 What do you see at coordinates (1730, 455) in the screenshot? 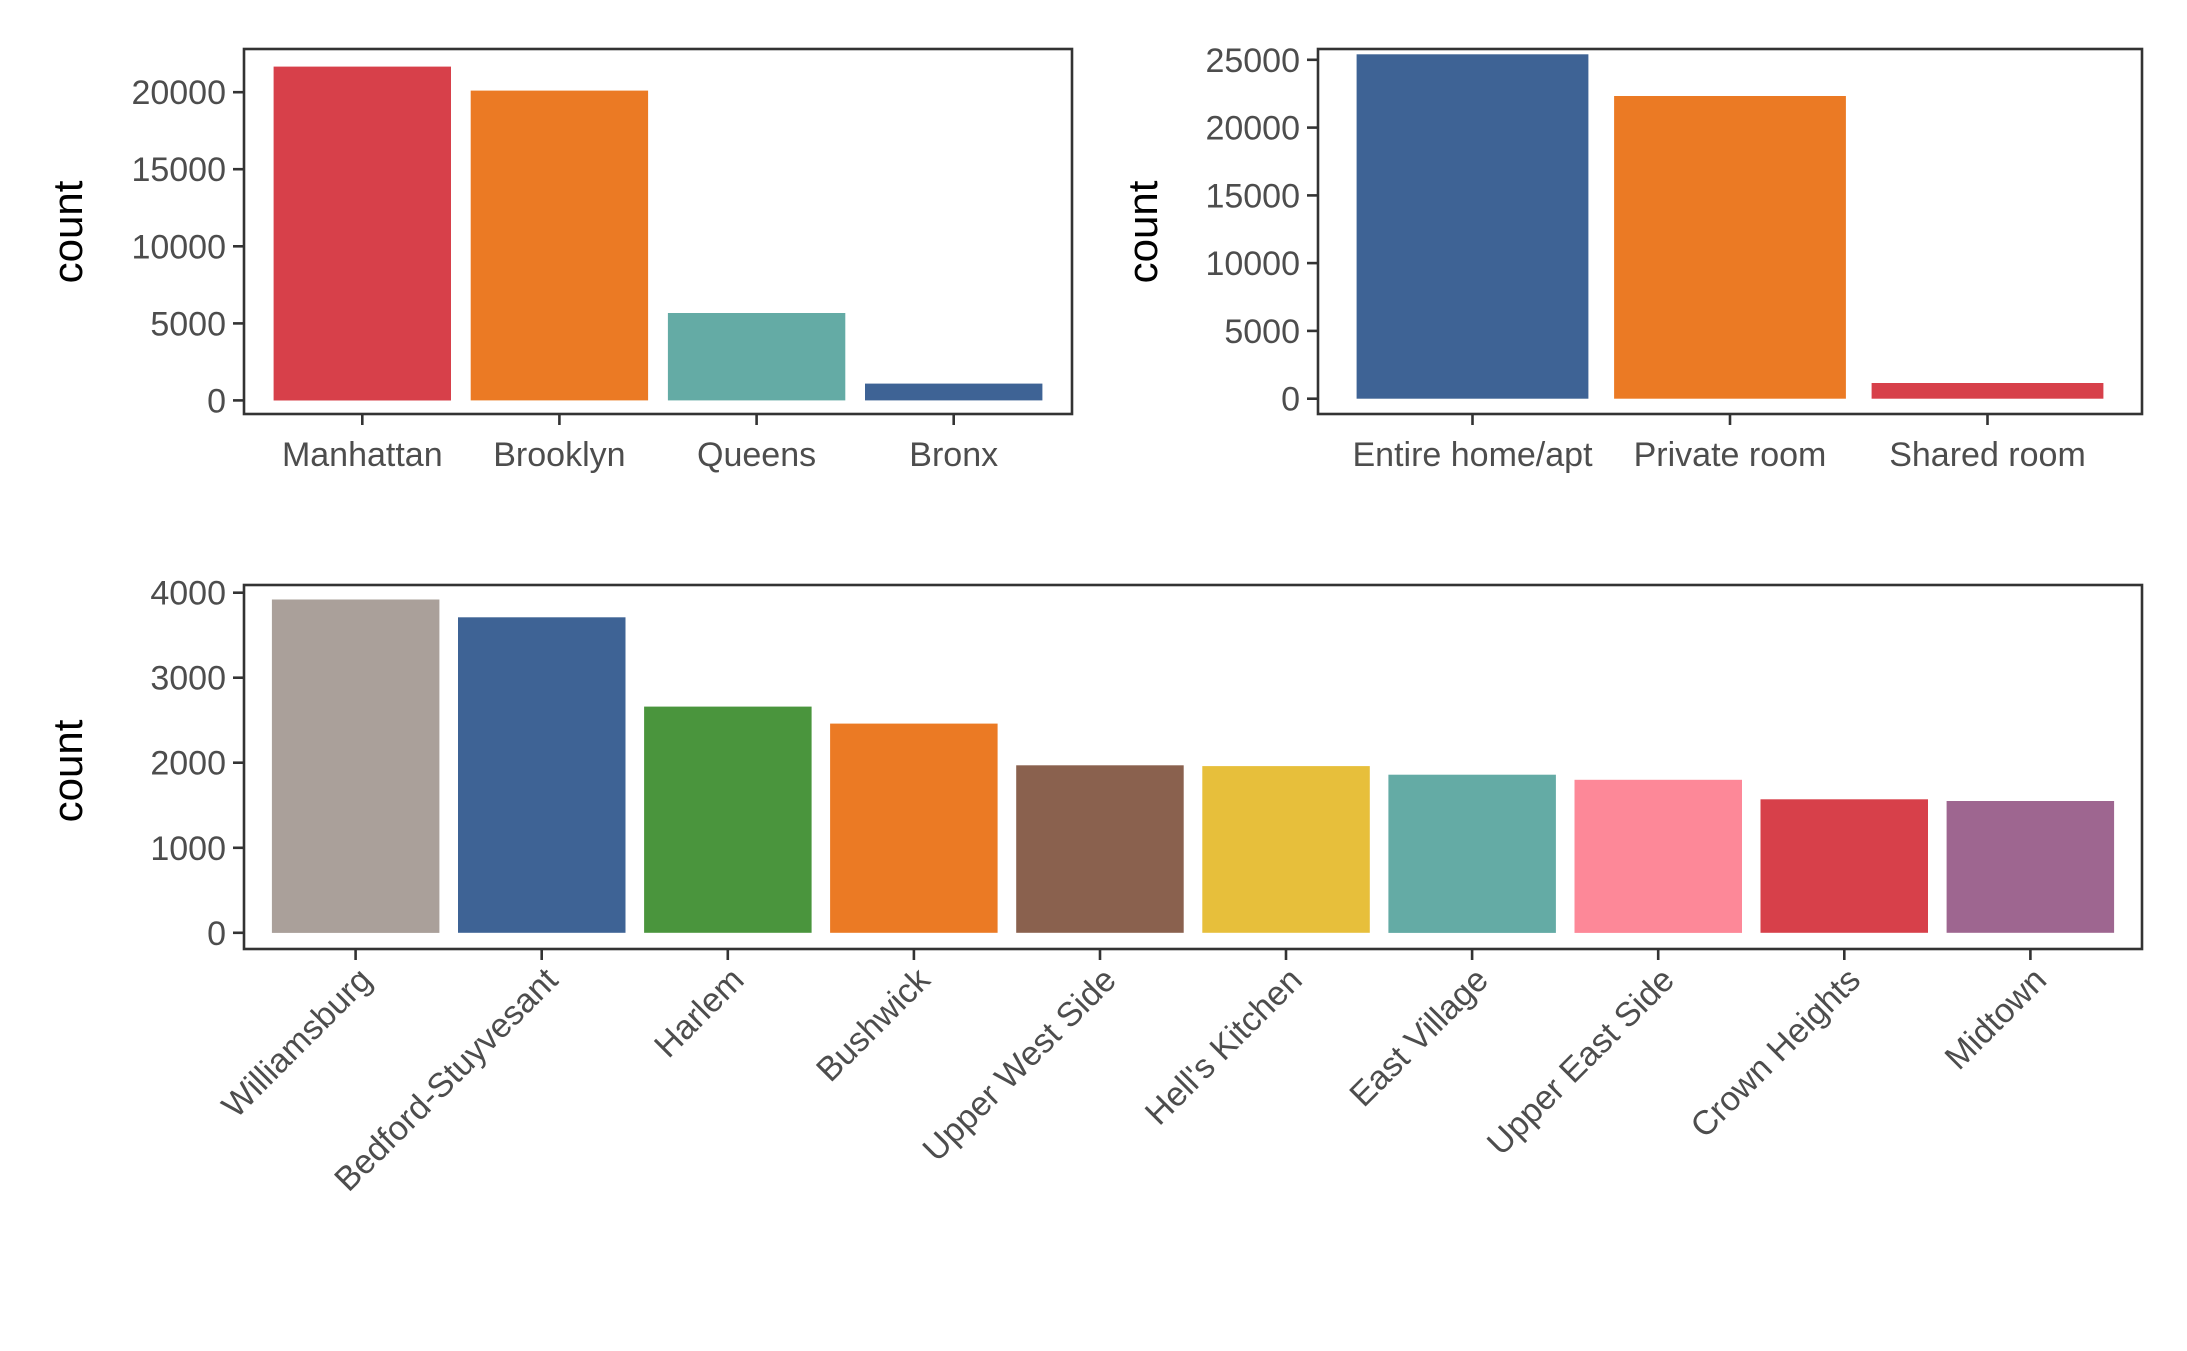
I see `x-tick-label-private-room: Private room` at bounding box center [1730, 455].